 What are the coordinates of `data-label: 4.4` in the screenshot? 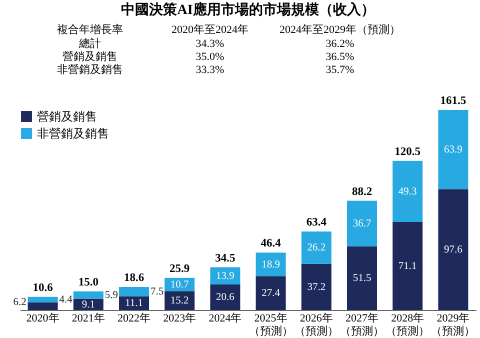 It's located at (66, 300).